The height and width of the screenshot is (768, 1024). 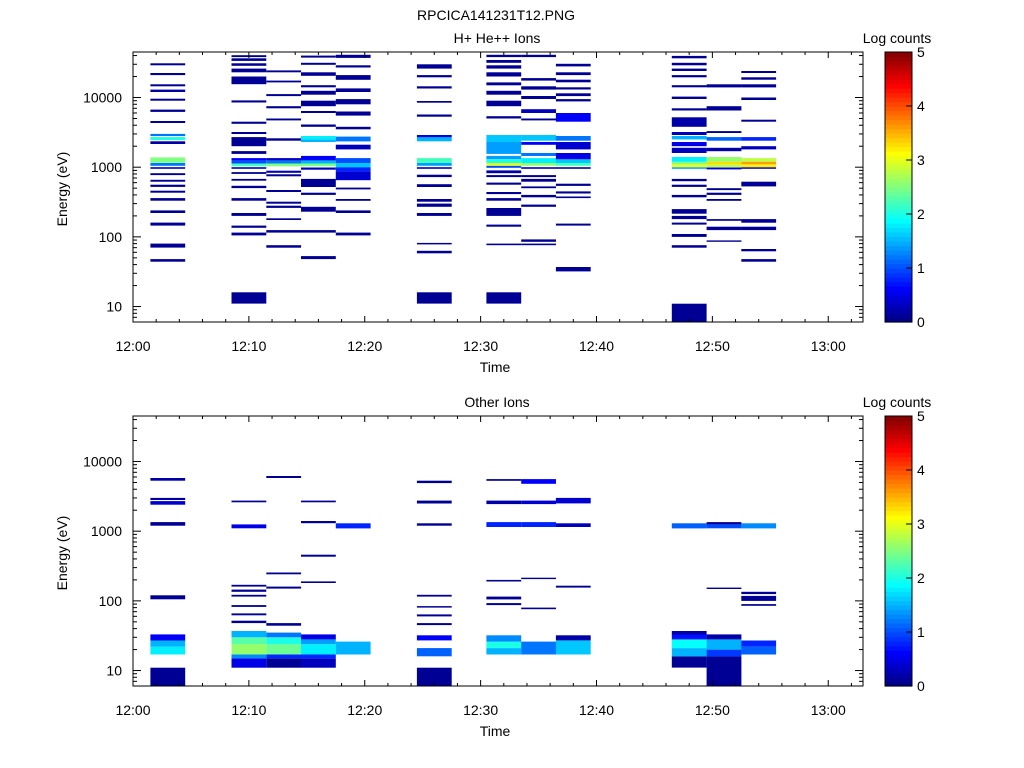 I want to click on panel-title: H+ He++ Ions, so click(x=497, y=38).